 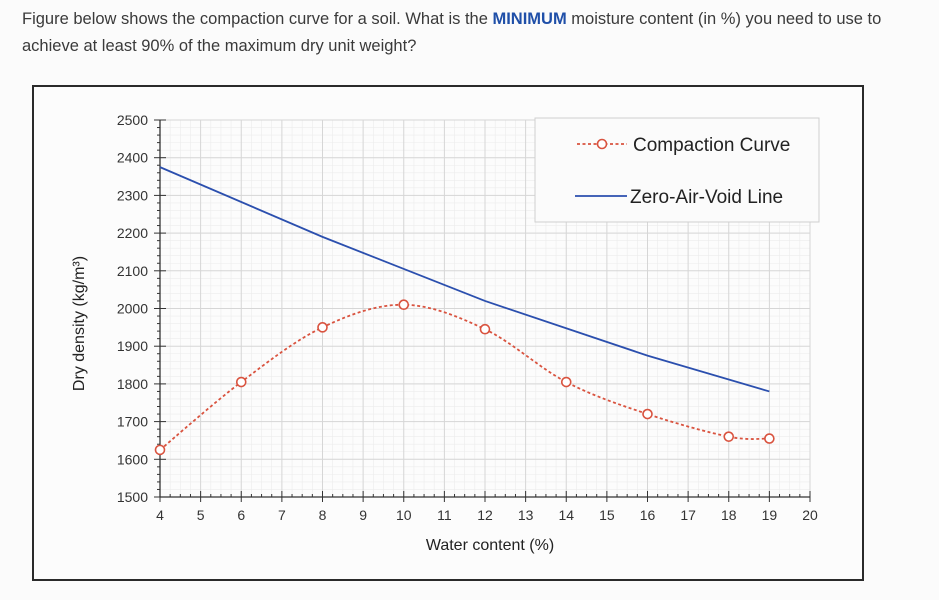 What do you see at coordinates (201, 515) in the screenshot?
I see `x-tick-label: 5` at bounding box center [201, 515].